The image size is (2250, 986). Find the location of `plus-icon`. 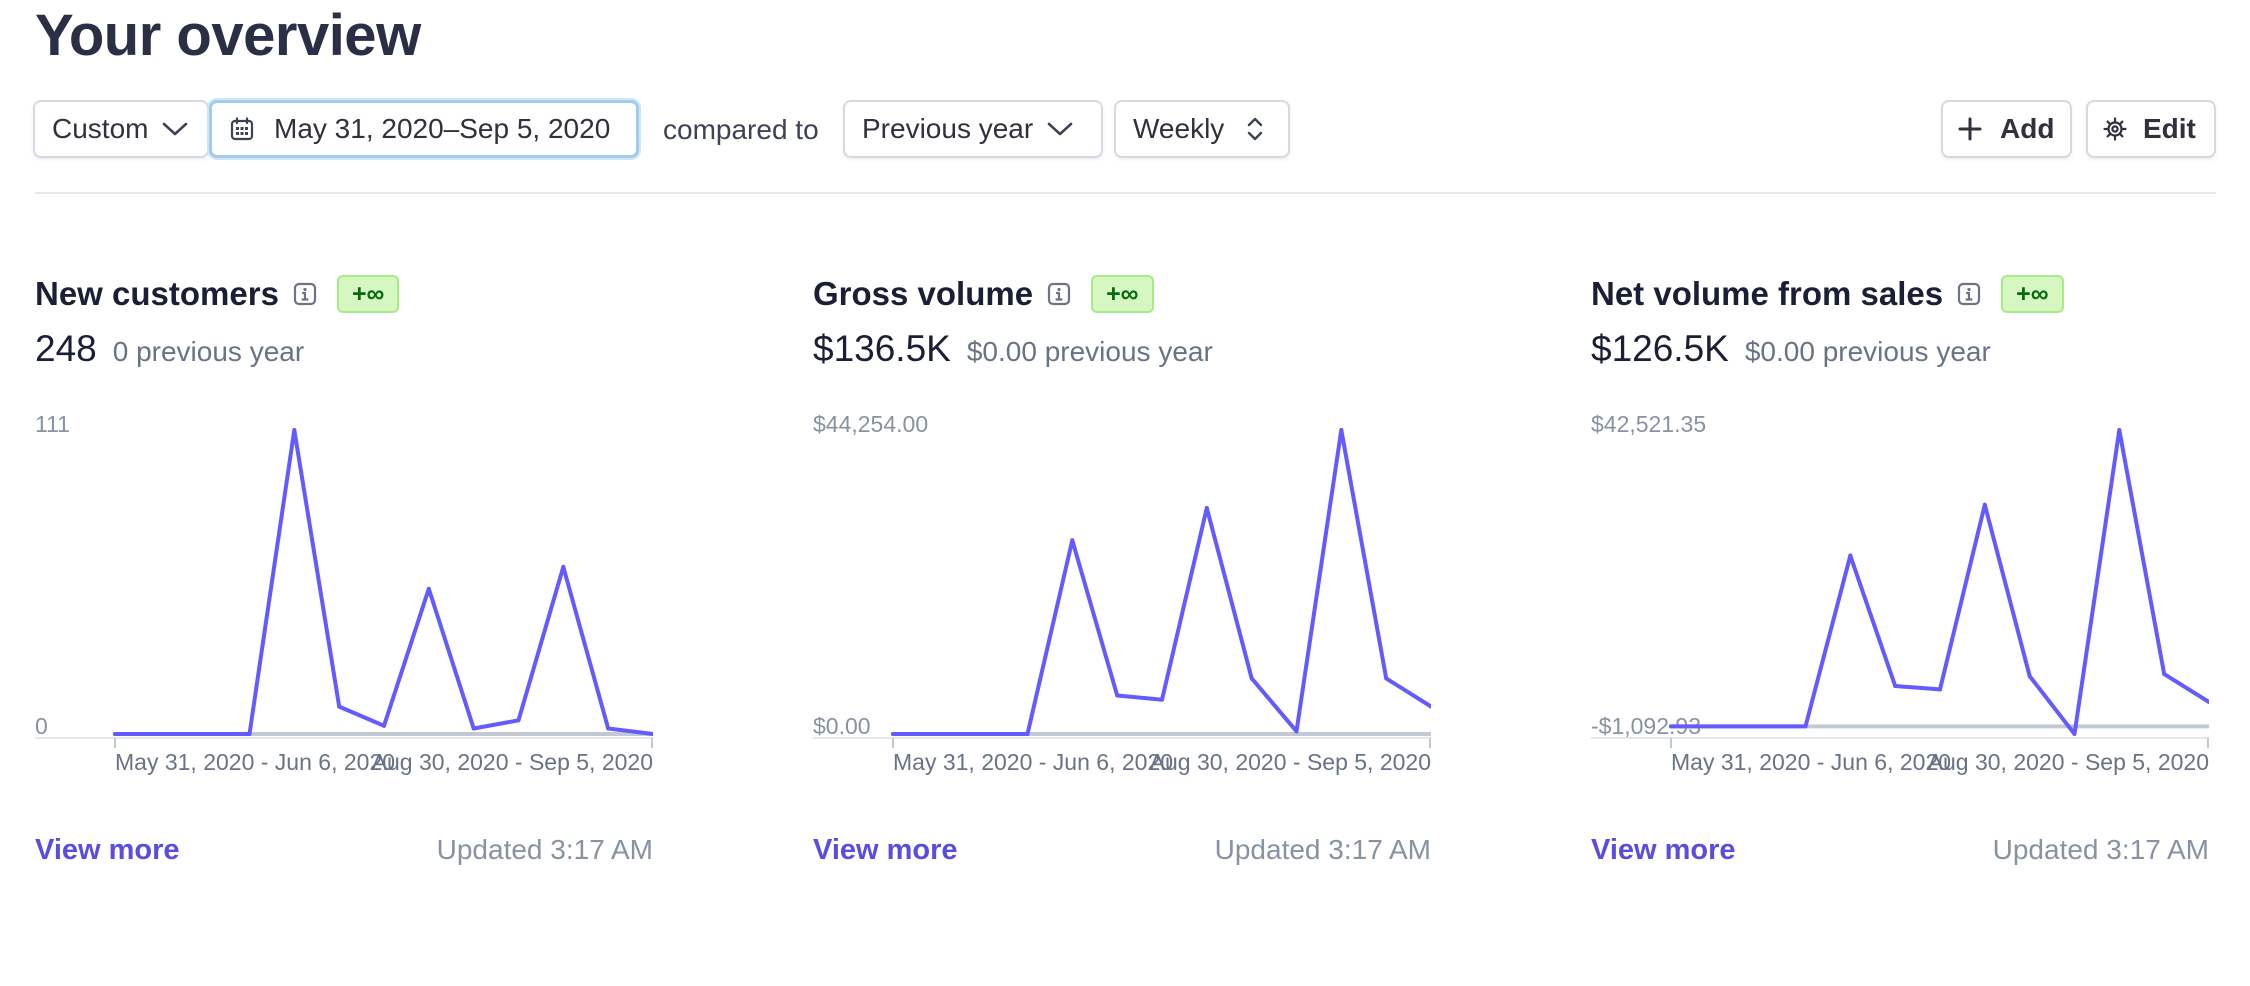

plus-icon is located at coordinates (1970, 129).